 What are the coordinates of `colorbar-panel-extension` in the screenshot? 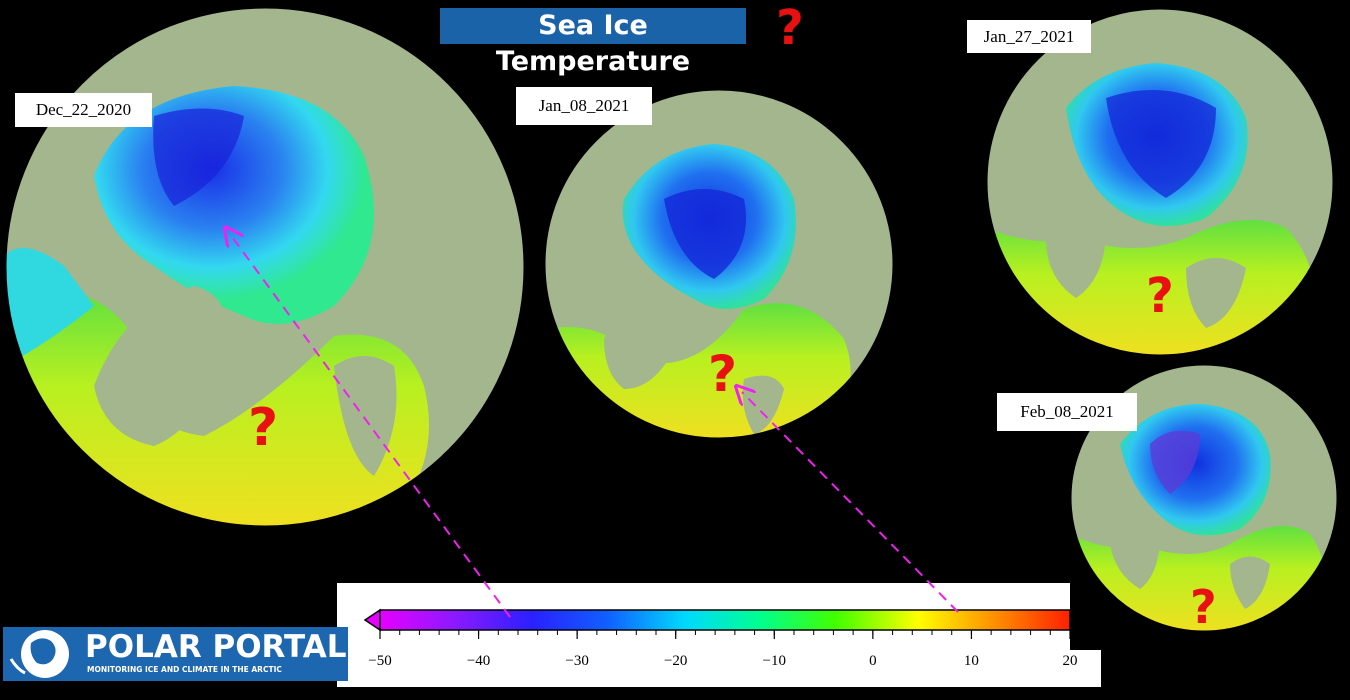 It's located at (1083, 668).